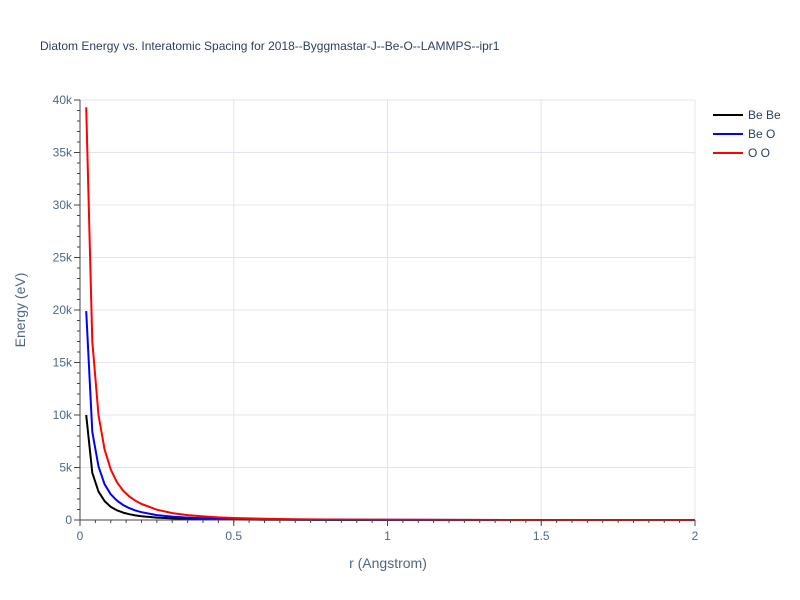 This screenshot has width=800, height=600. Describe the element at coordinates (63, 415) in the screenshot. I see `y-tick-label: 10k` at that location.